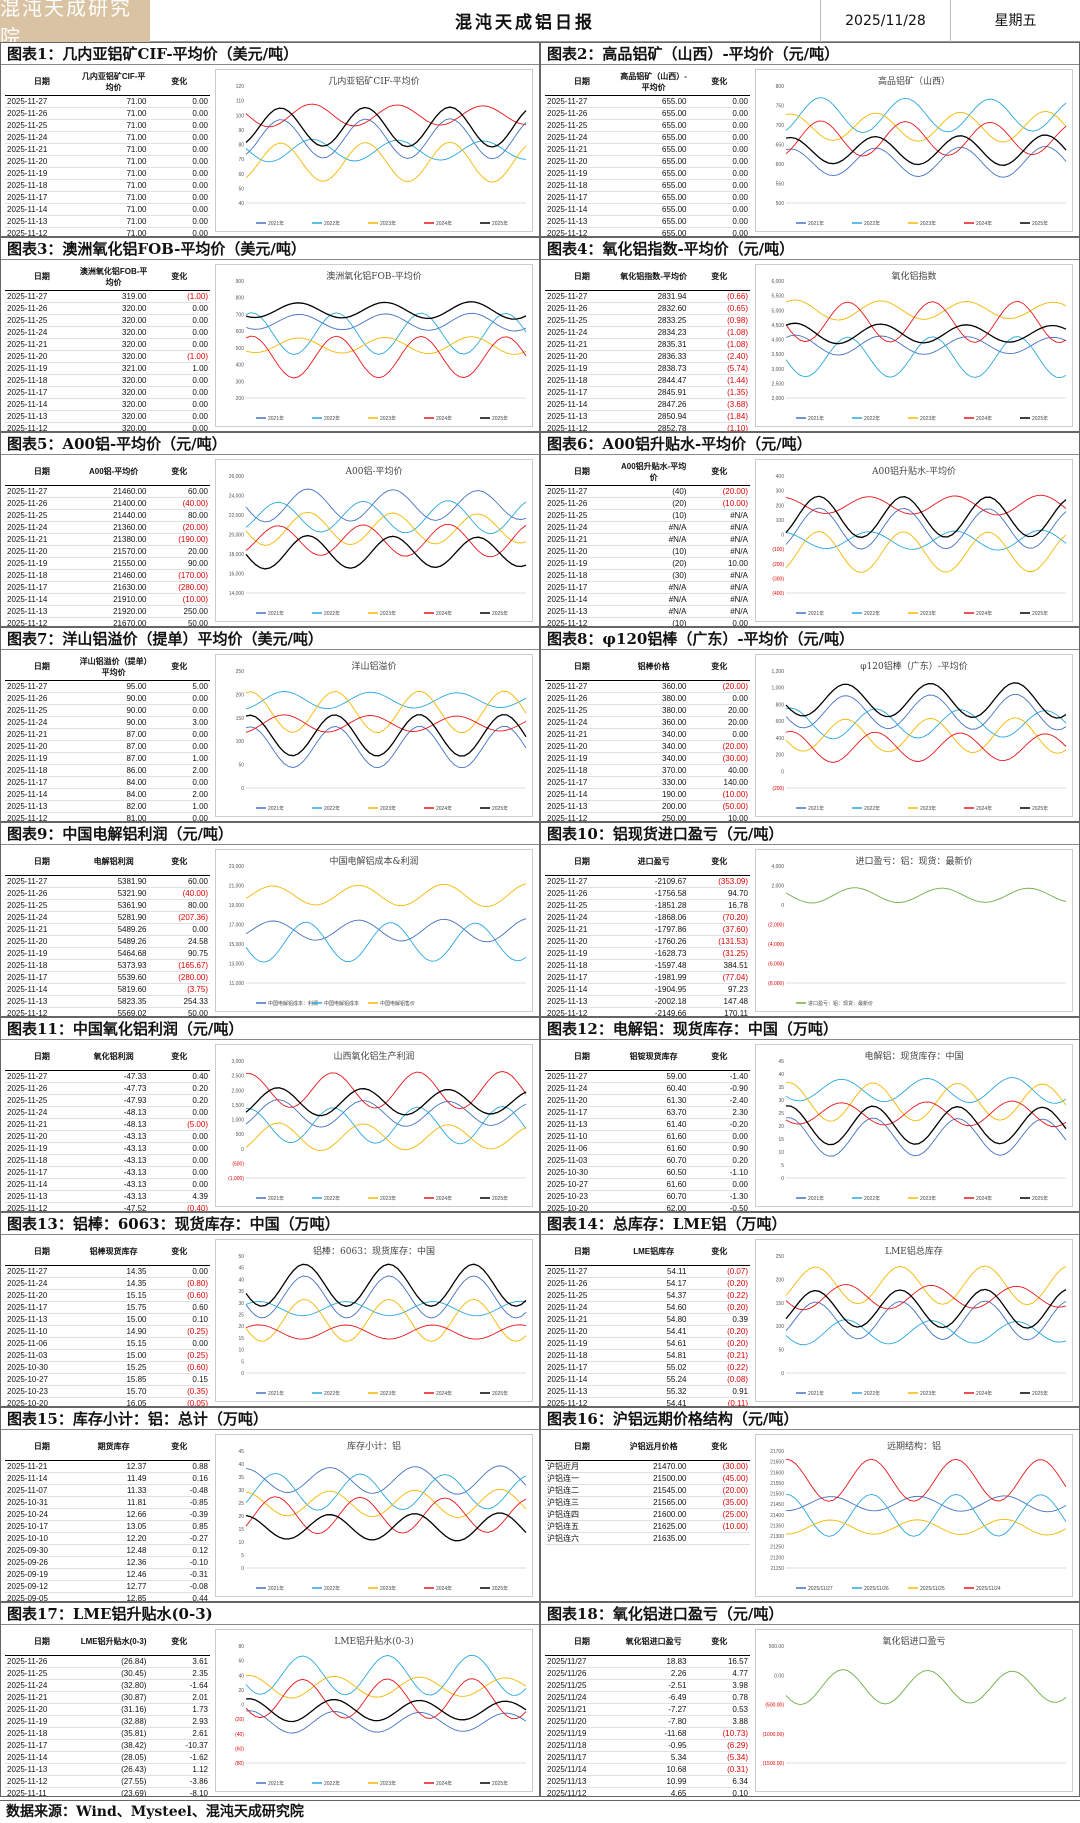 The height and width of the screenshot is (1823, 1080). I want to click on column-header: LME铝升贴水(0-3), so click(113, 1642).